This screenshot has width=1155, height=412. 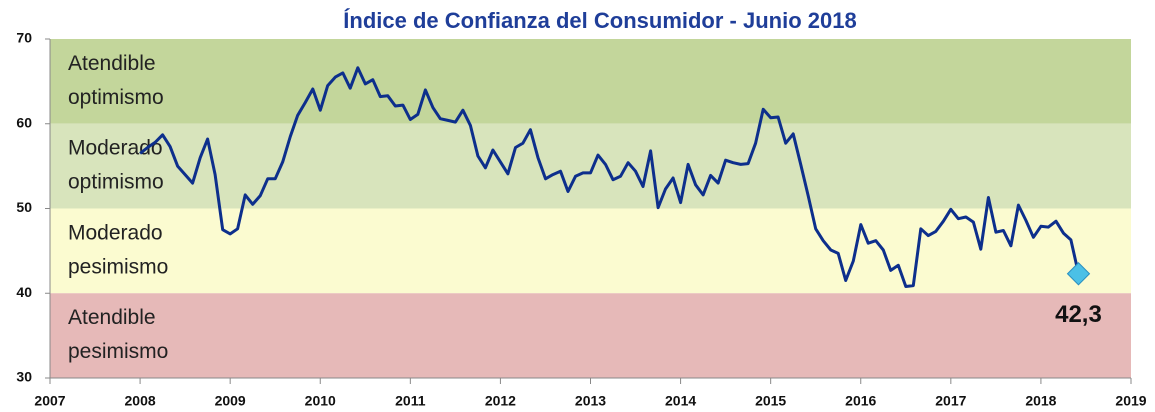 What do you see at coordinates (24, 38) in the screenshot?
I see `y-tick-label: 70` at bounding box center [24, 38].